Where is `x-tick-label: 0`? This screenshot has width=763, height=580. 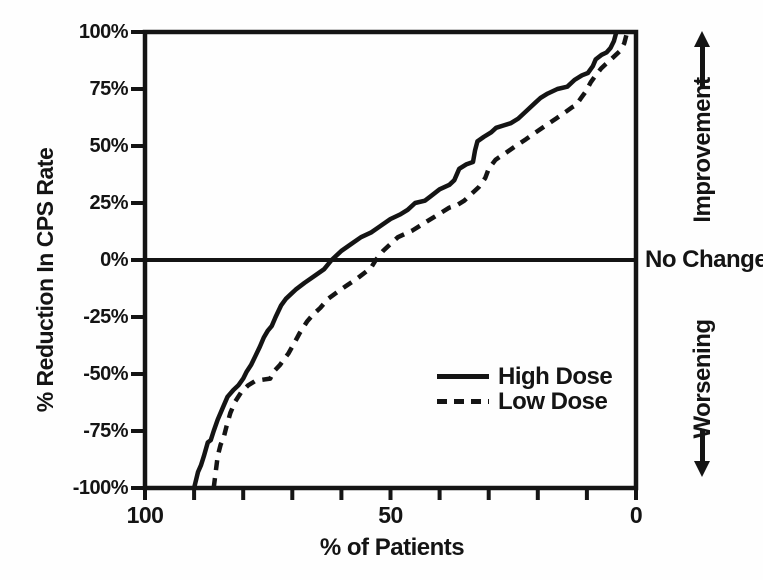 x-tick-label: 0 is located at coordinates (636, 515).